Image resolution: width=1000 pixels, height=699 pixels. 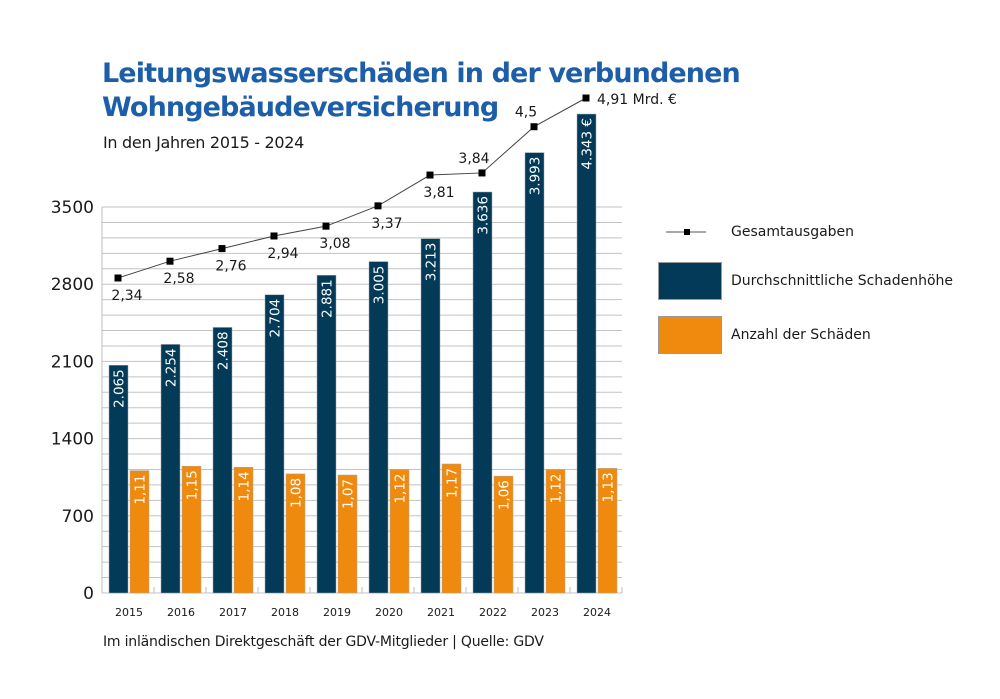 I want to click on bar-label-schadenhoehe: 3.993, so click(x=536, y=176).